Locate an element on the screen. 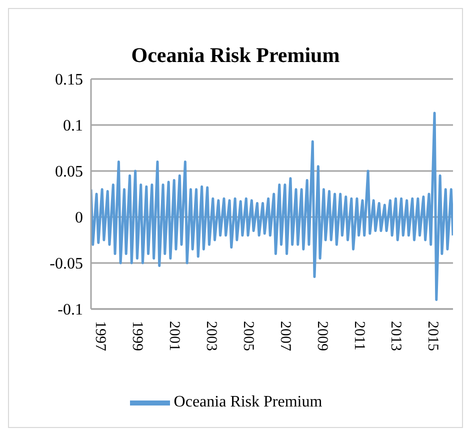 The width and height of the screenshot is (471, 437). y-tick-label: -0.1 is located at coordinates (70, 310).